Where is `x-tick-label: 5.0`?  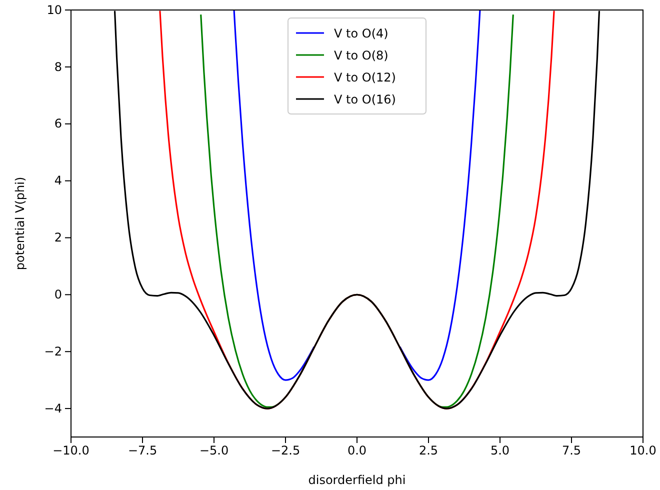 x-tick-label: 5.0 is located at coordinates (500, 451).